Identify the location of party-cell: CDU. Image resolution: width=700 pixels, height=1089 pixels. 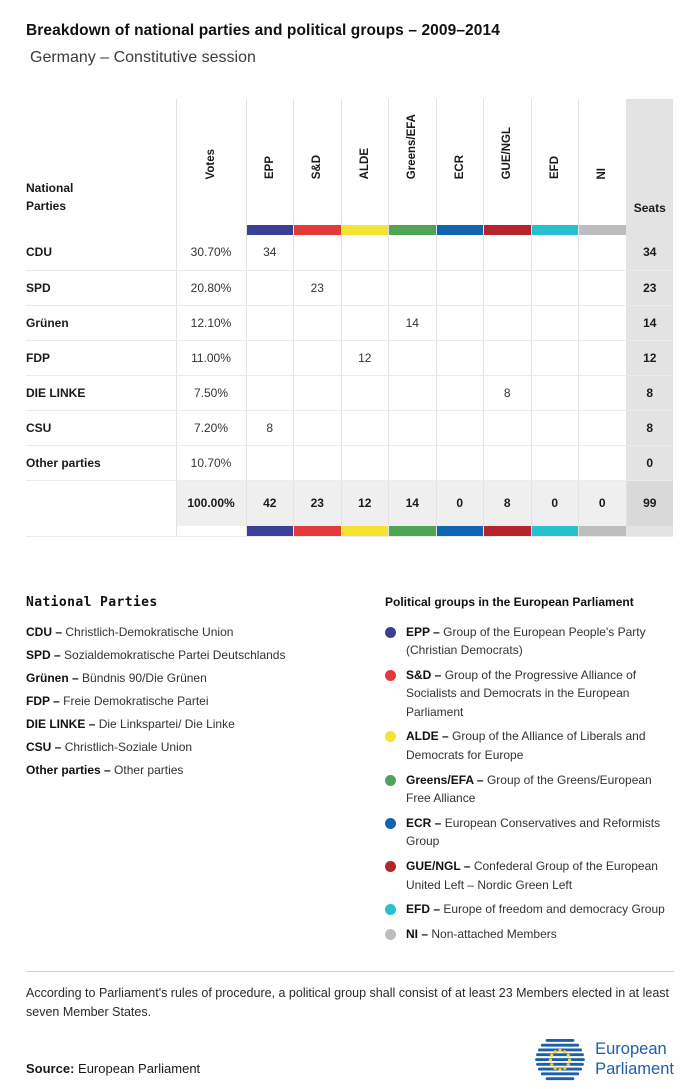
(101, 253).